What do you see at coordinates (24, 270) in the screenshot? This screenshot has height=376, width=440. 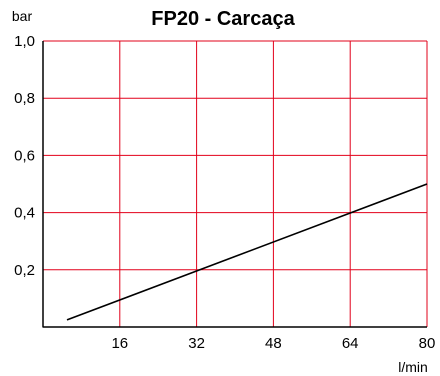 I see `y-tick-label: 0,2` at bounding box center [24, 270].